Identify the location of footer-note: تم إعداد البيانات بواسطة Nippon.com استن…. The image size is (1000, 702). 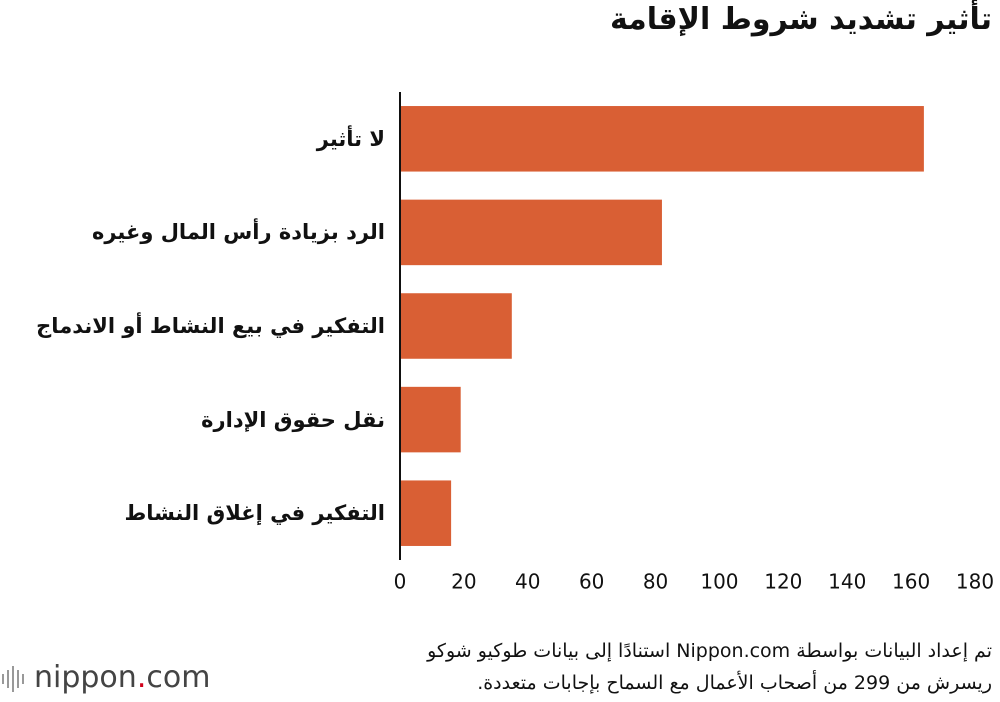
(709, 651).